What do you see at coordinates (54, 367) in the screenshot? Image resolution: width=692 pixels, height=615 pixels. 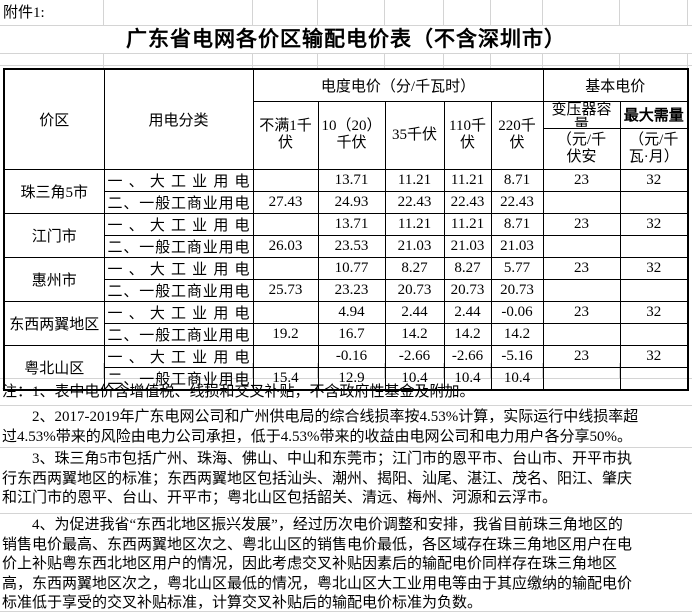 I see `zone-label: 粤北山区` at bounding box center [54, 367].